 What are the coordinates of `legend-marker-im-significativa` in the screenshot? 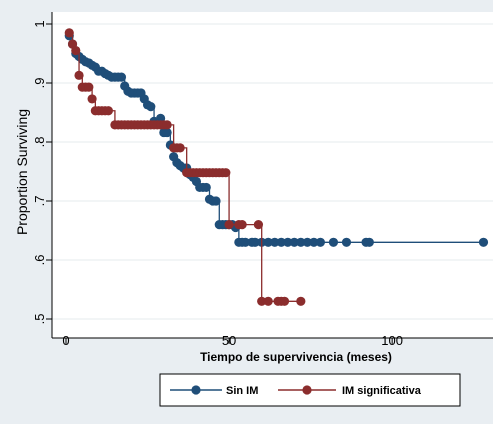 It's located at (307, 390).